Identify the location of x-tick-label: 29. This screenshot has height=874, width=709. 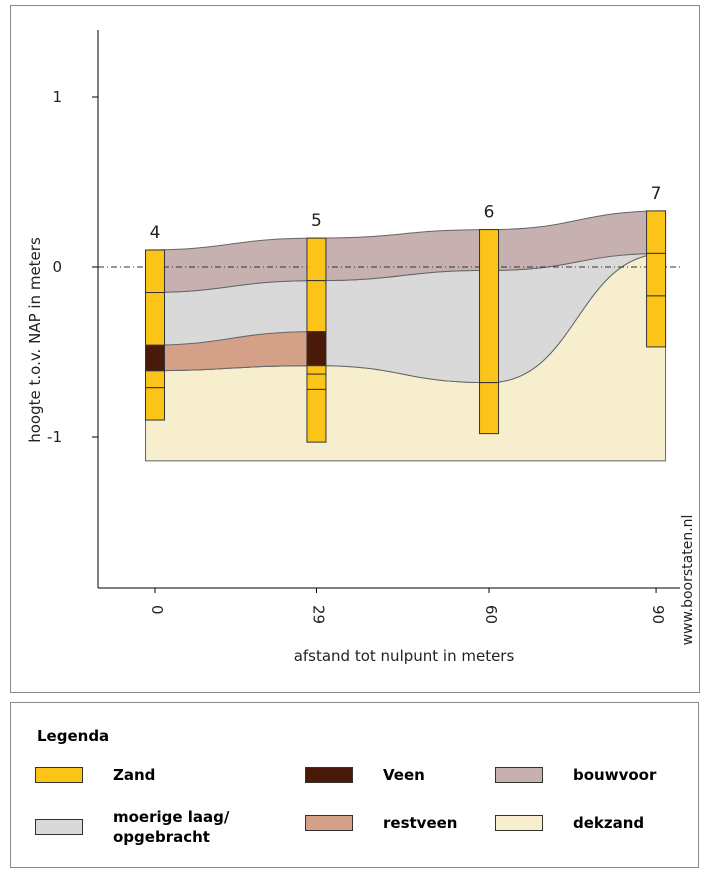
(318, 614).